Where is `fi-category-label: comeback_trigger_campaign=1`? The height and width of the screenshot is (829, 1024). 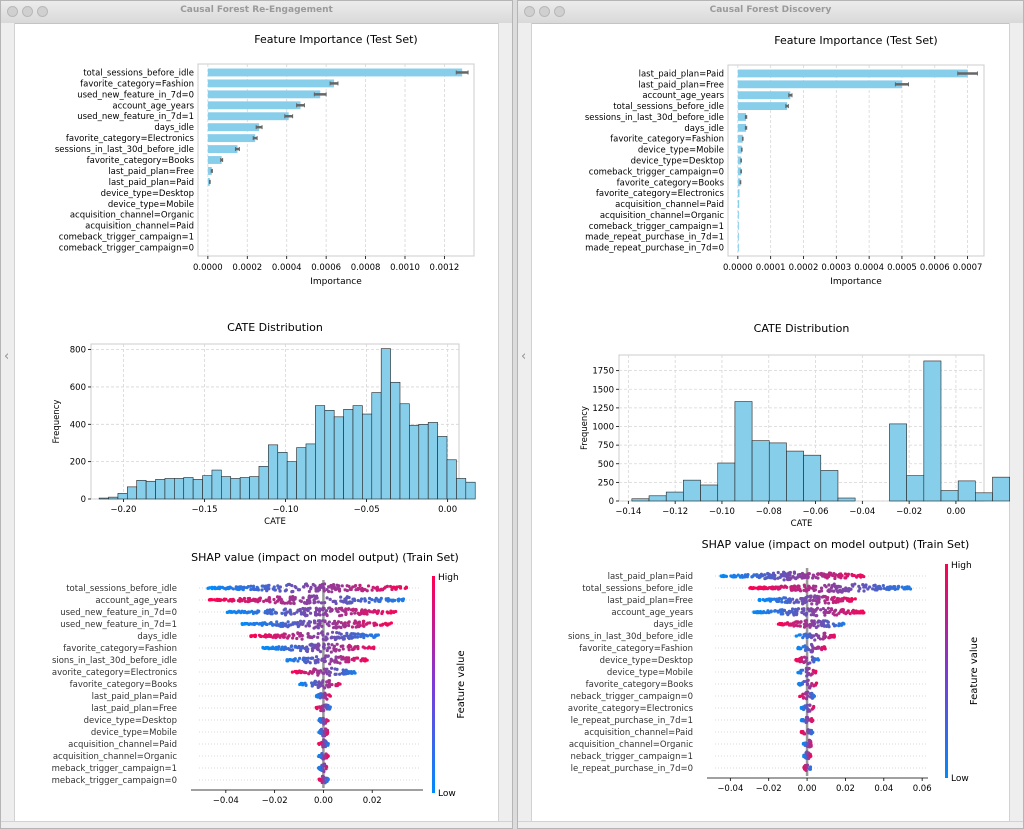
fi-category-label: comeback_trigger_campaign=1 is located at coordinates (656, 227).